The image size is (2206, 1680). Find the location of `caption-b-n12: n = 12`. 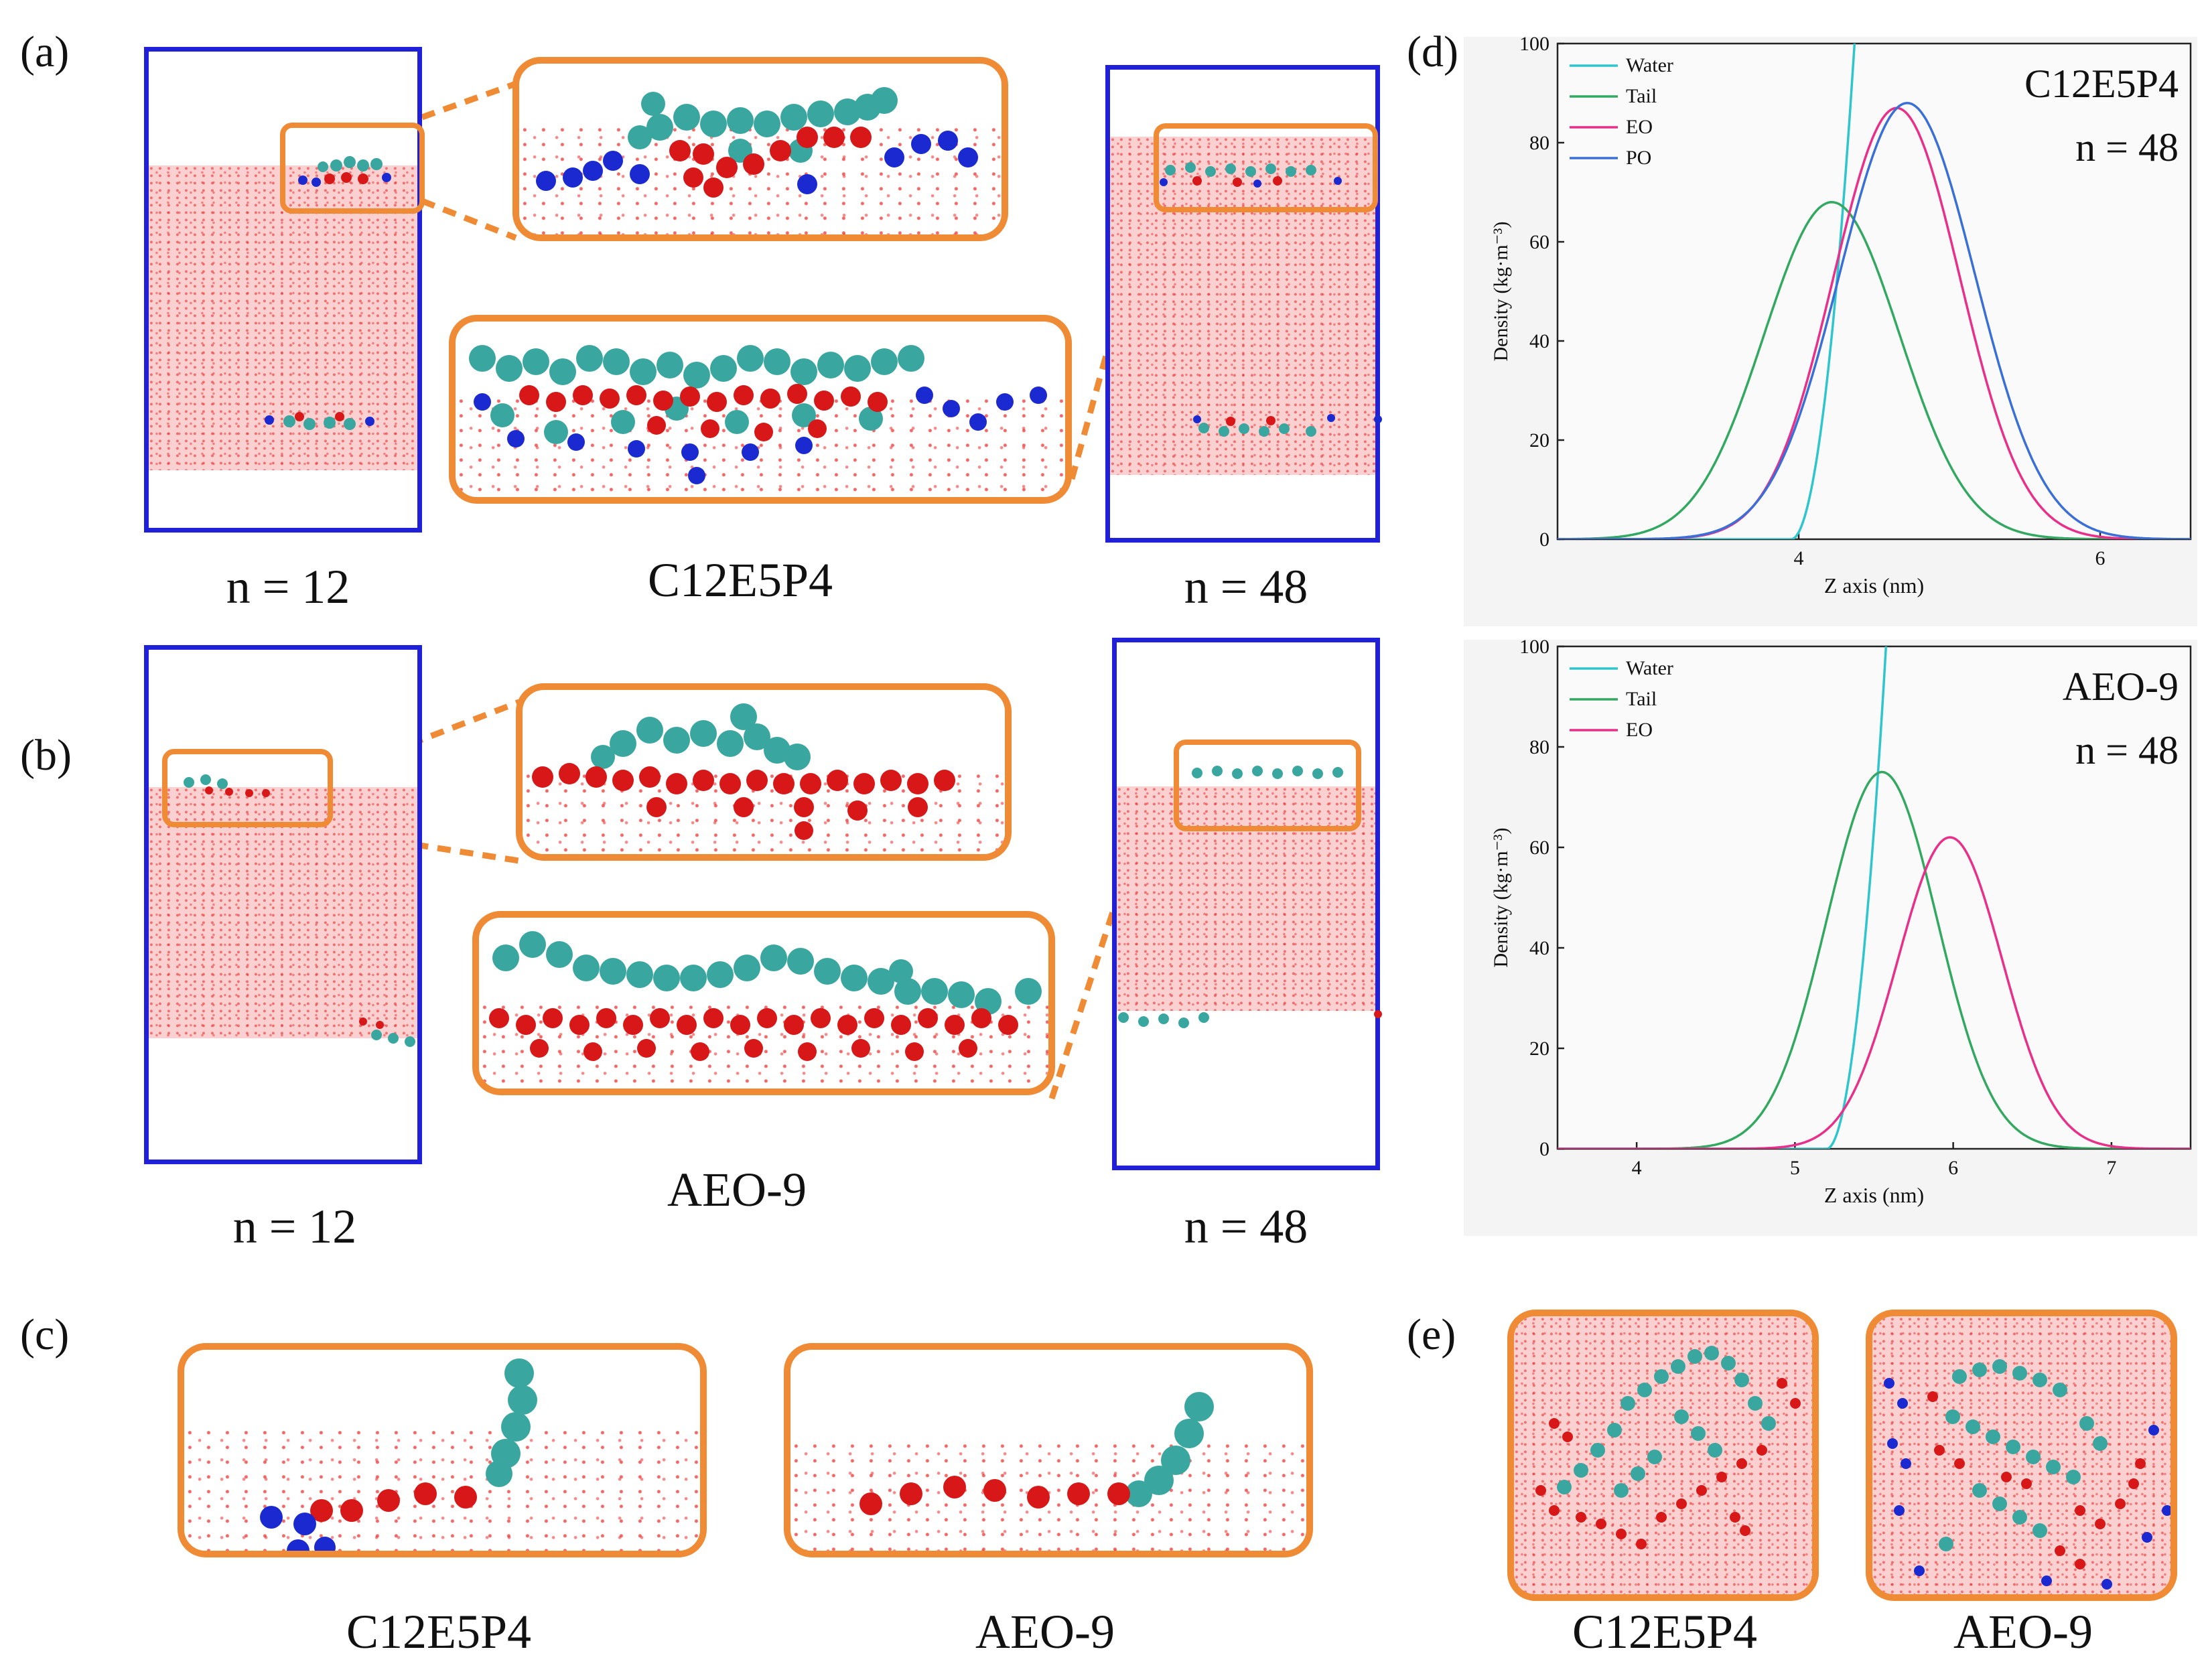

caption-b-n12: n = 12 is located at coordinates (294, 1226).